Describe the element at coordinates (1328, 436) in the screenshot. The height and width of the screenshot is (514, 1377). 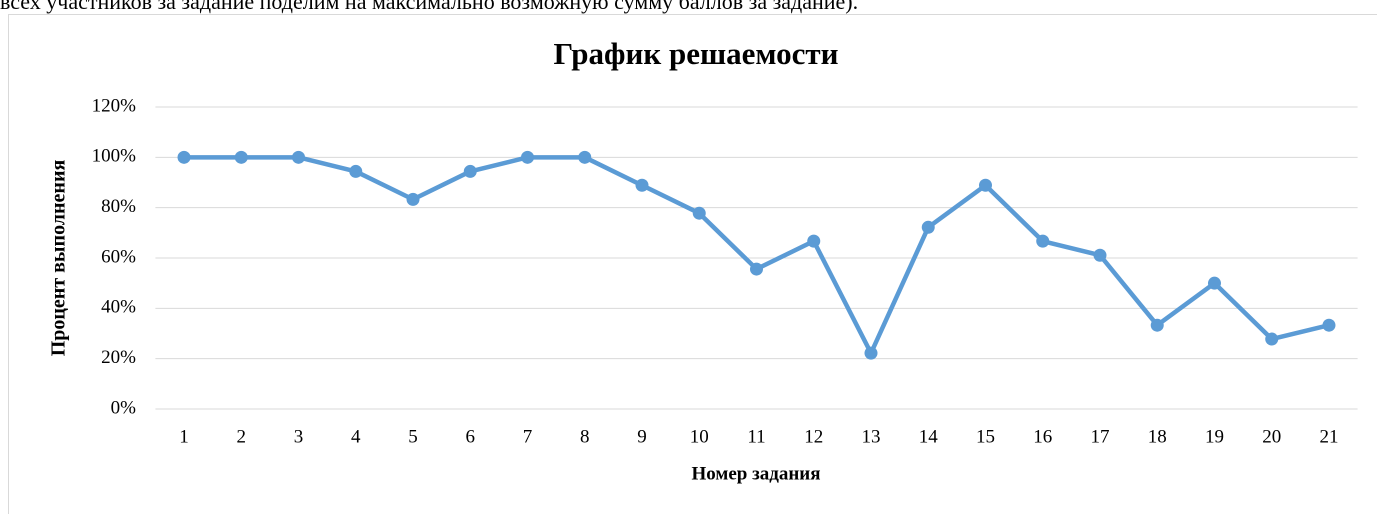
I see `x-tick-label: 21` at that location.